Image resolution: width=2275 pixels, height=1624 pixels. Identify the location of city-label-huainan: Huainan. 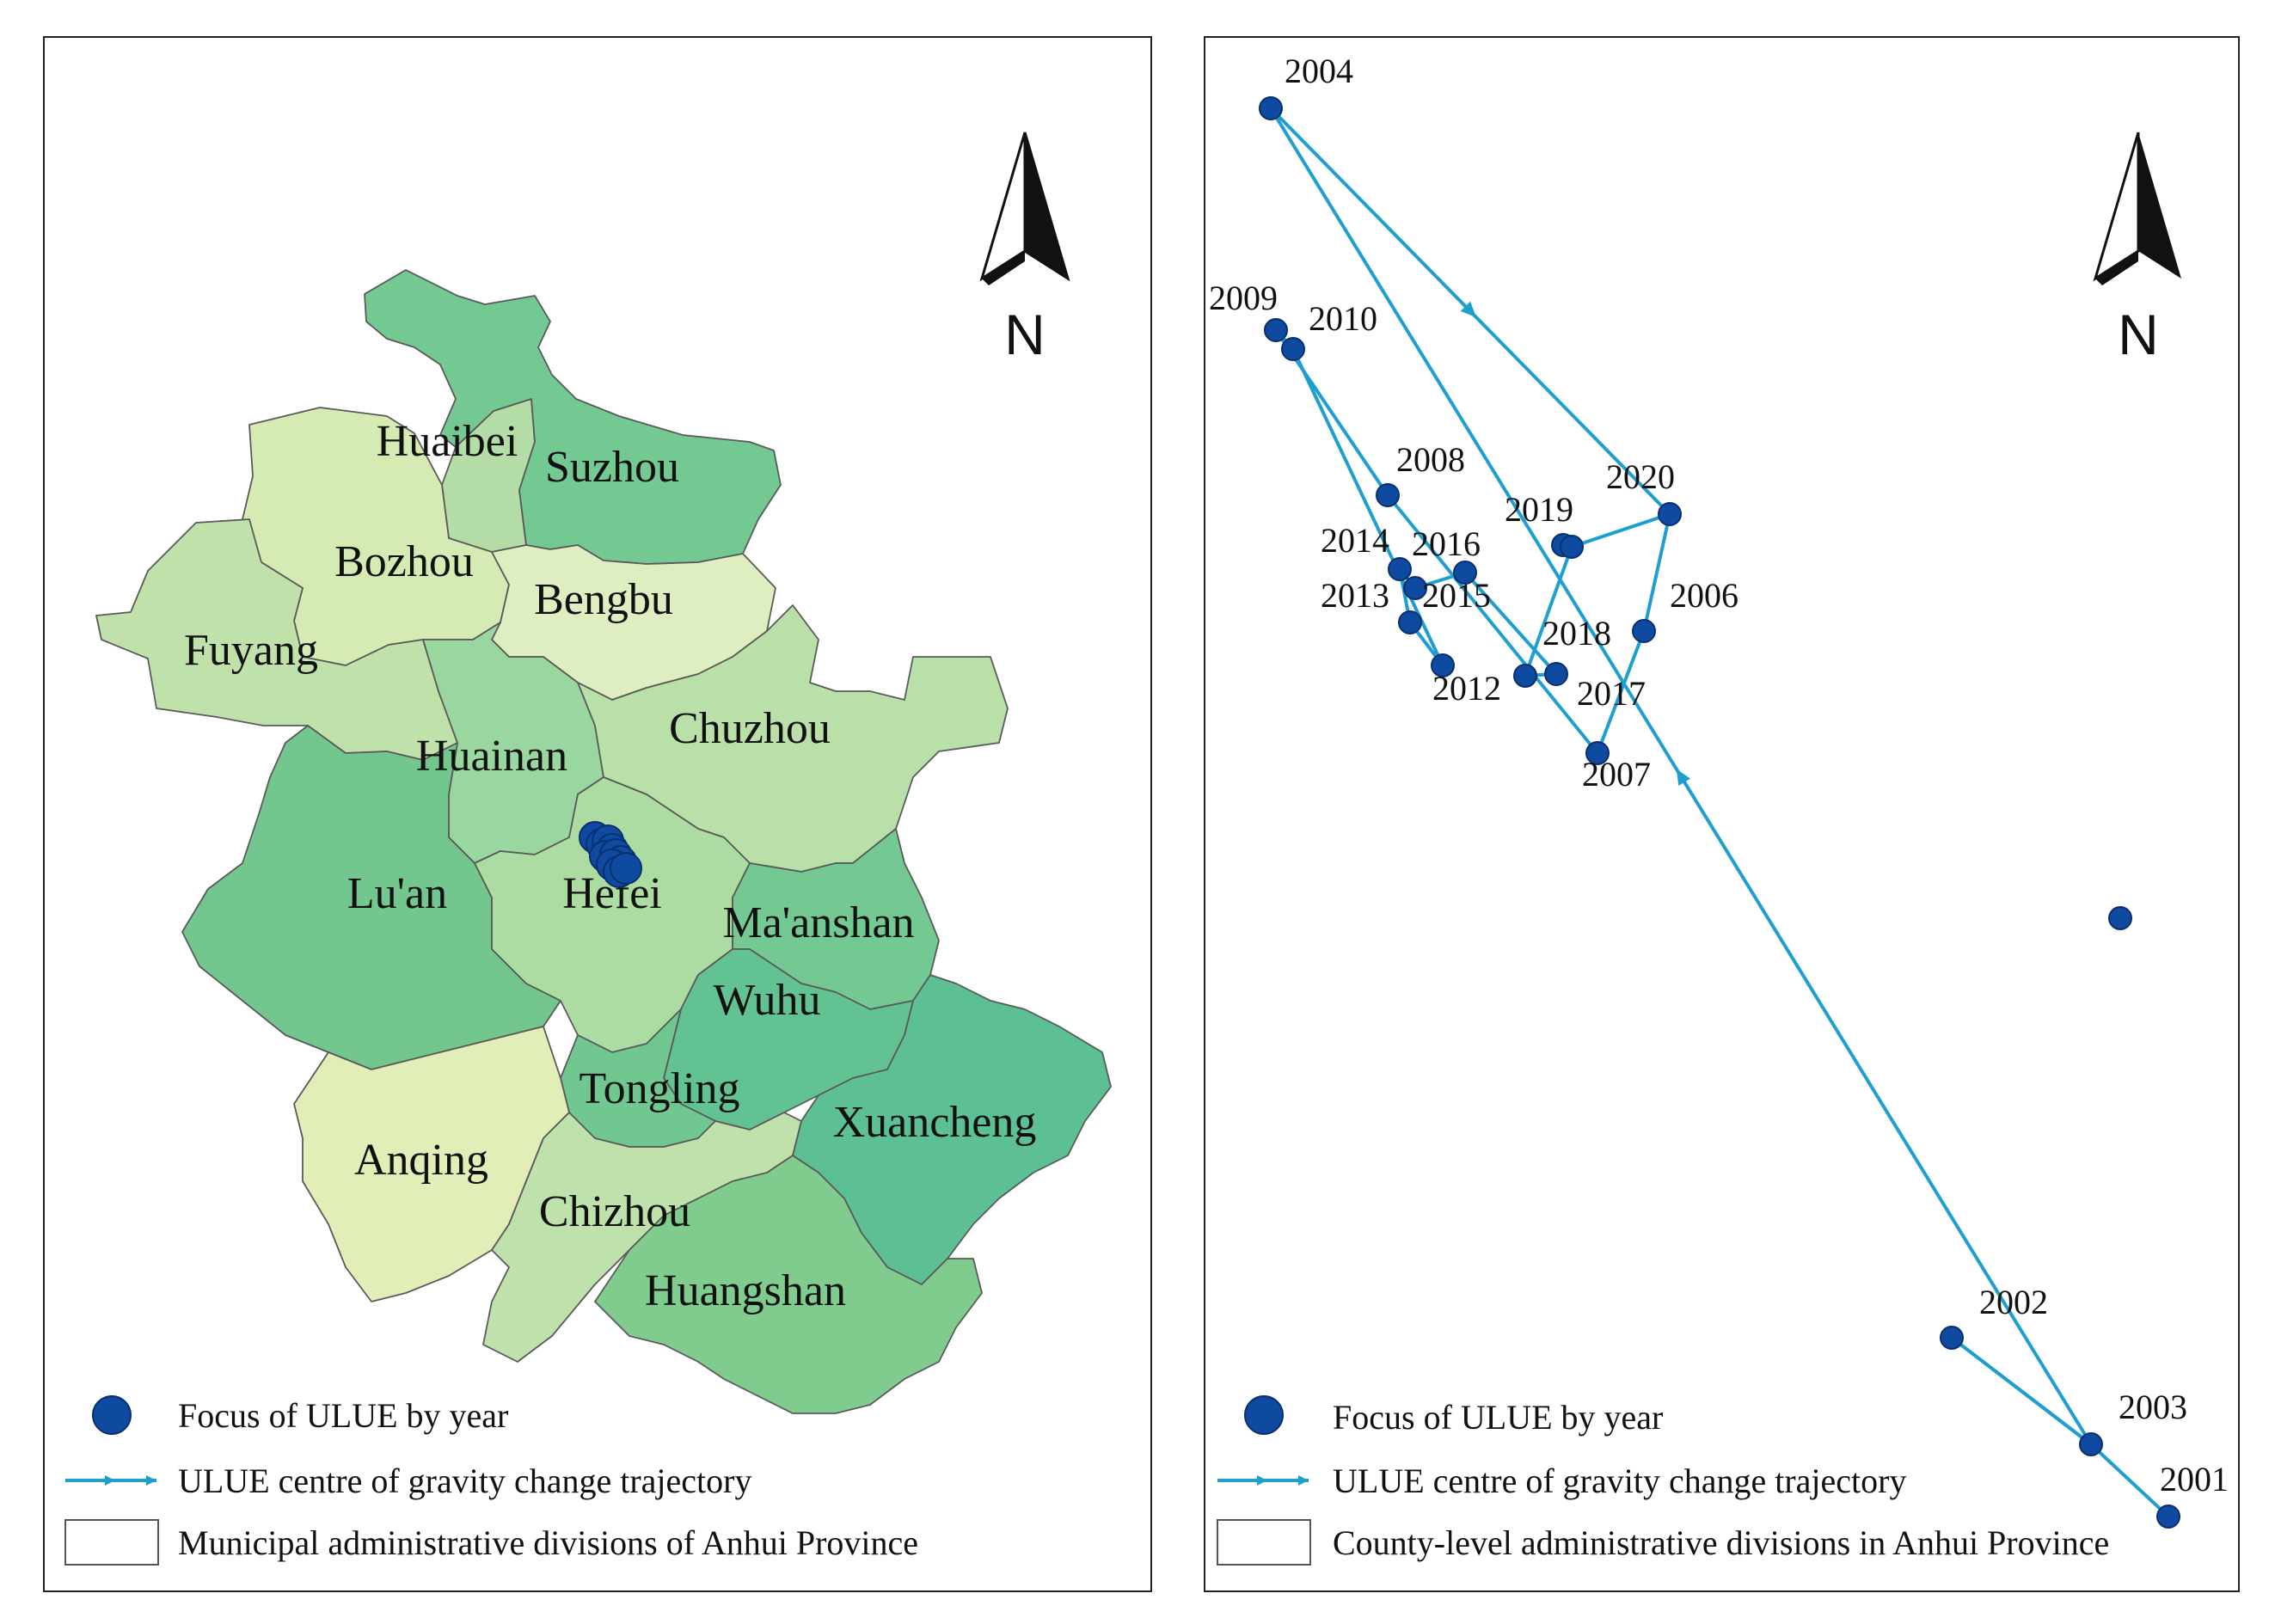
(491, 756).